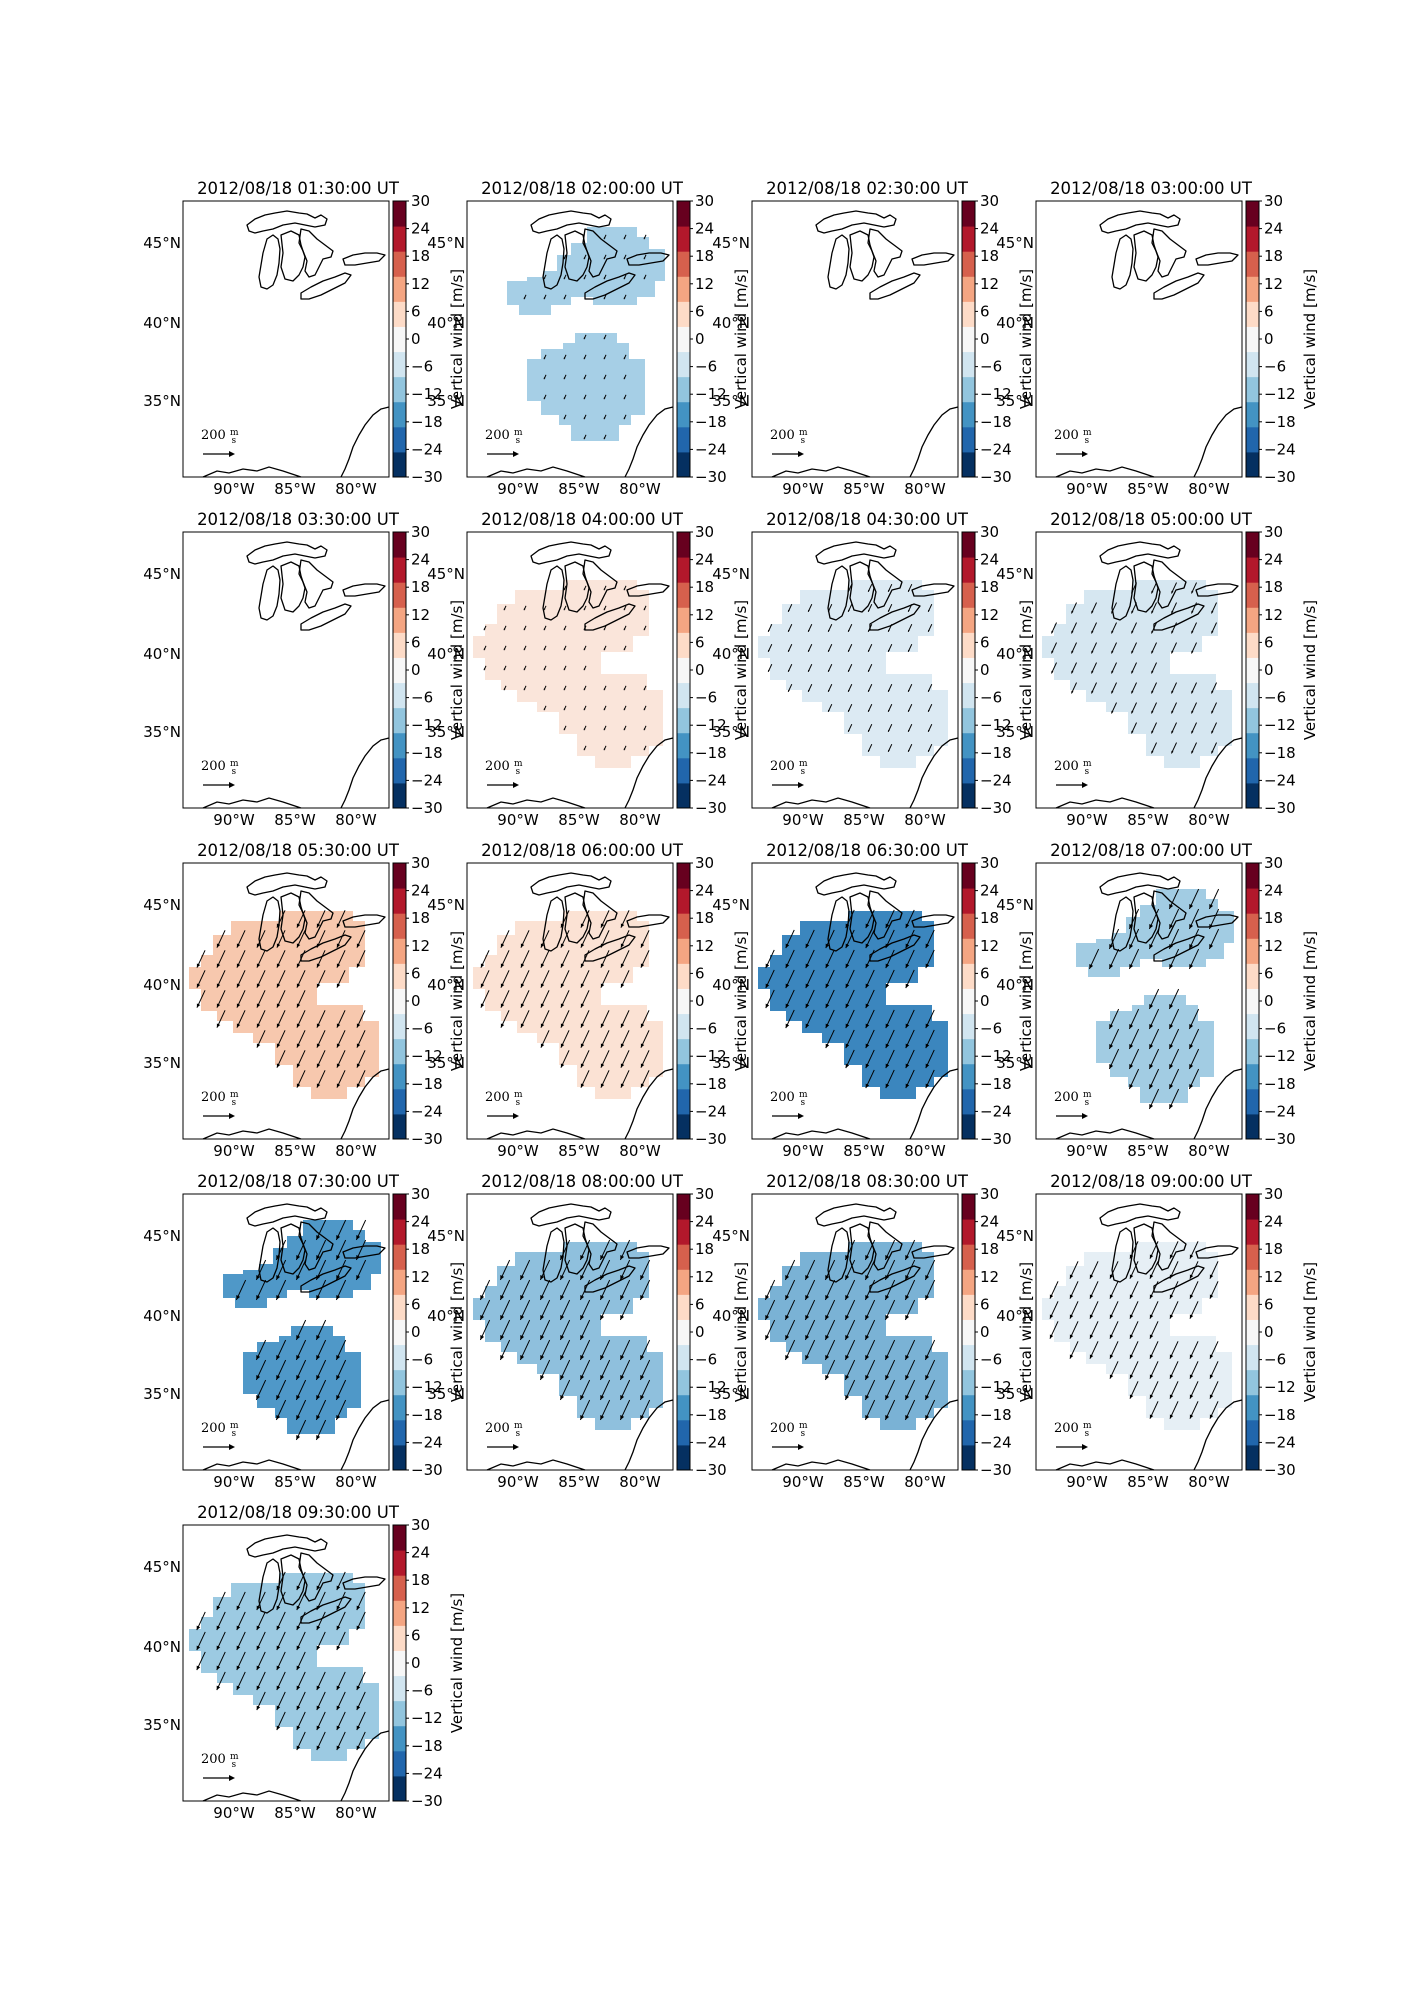 The width and height of the screenshot is (1410, 2010). I want to click on lat-tick-label: 35°N, so click(162, 732).